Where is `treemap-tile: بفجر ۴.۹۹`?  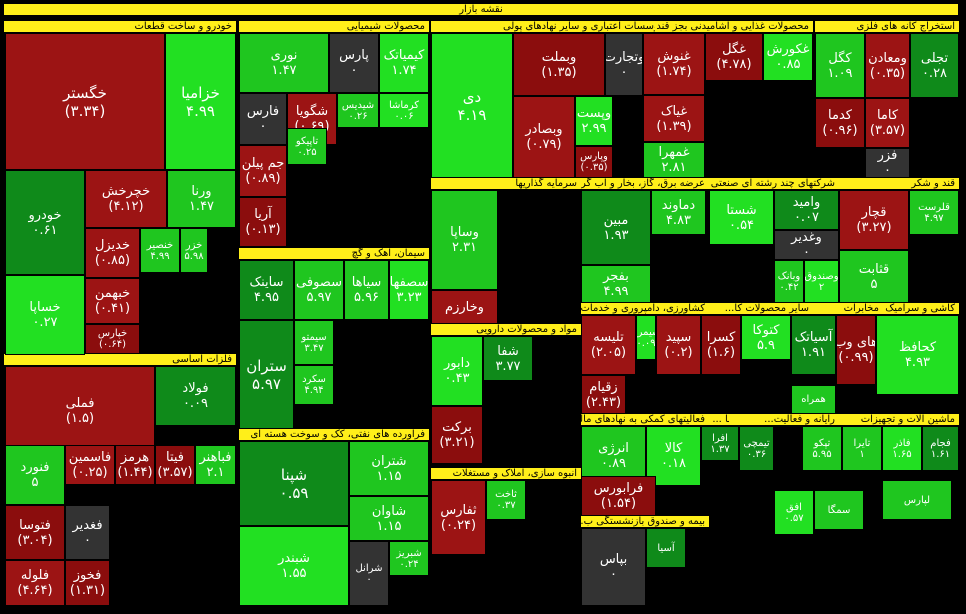 treemap-tile: بفجر ۴.۹۹ is located at coordinates (616, 284).